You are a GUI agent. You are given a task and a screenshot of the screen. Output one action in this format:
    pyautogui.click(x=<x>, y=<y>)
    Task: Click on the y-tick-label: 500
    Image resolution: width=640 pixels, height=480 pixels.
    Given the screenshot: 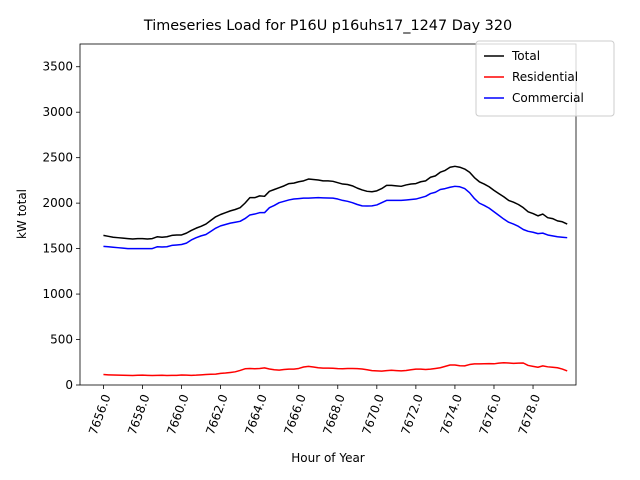 What is the action you would take?
    pyautogui.click(x=61, y=340)
    